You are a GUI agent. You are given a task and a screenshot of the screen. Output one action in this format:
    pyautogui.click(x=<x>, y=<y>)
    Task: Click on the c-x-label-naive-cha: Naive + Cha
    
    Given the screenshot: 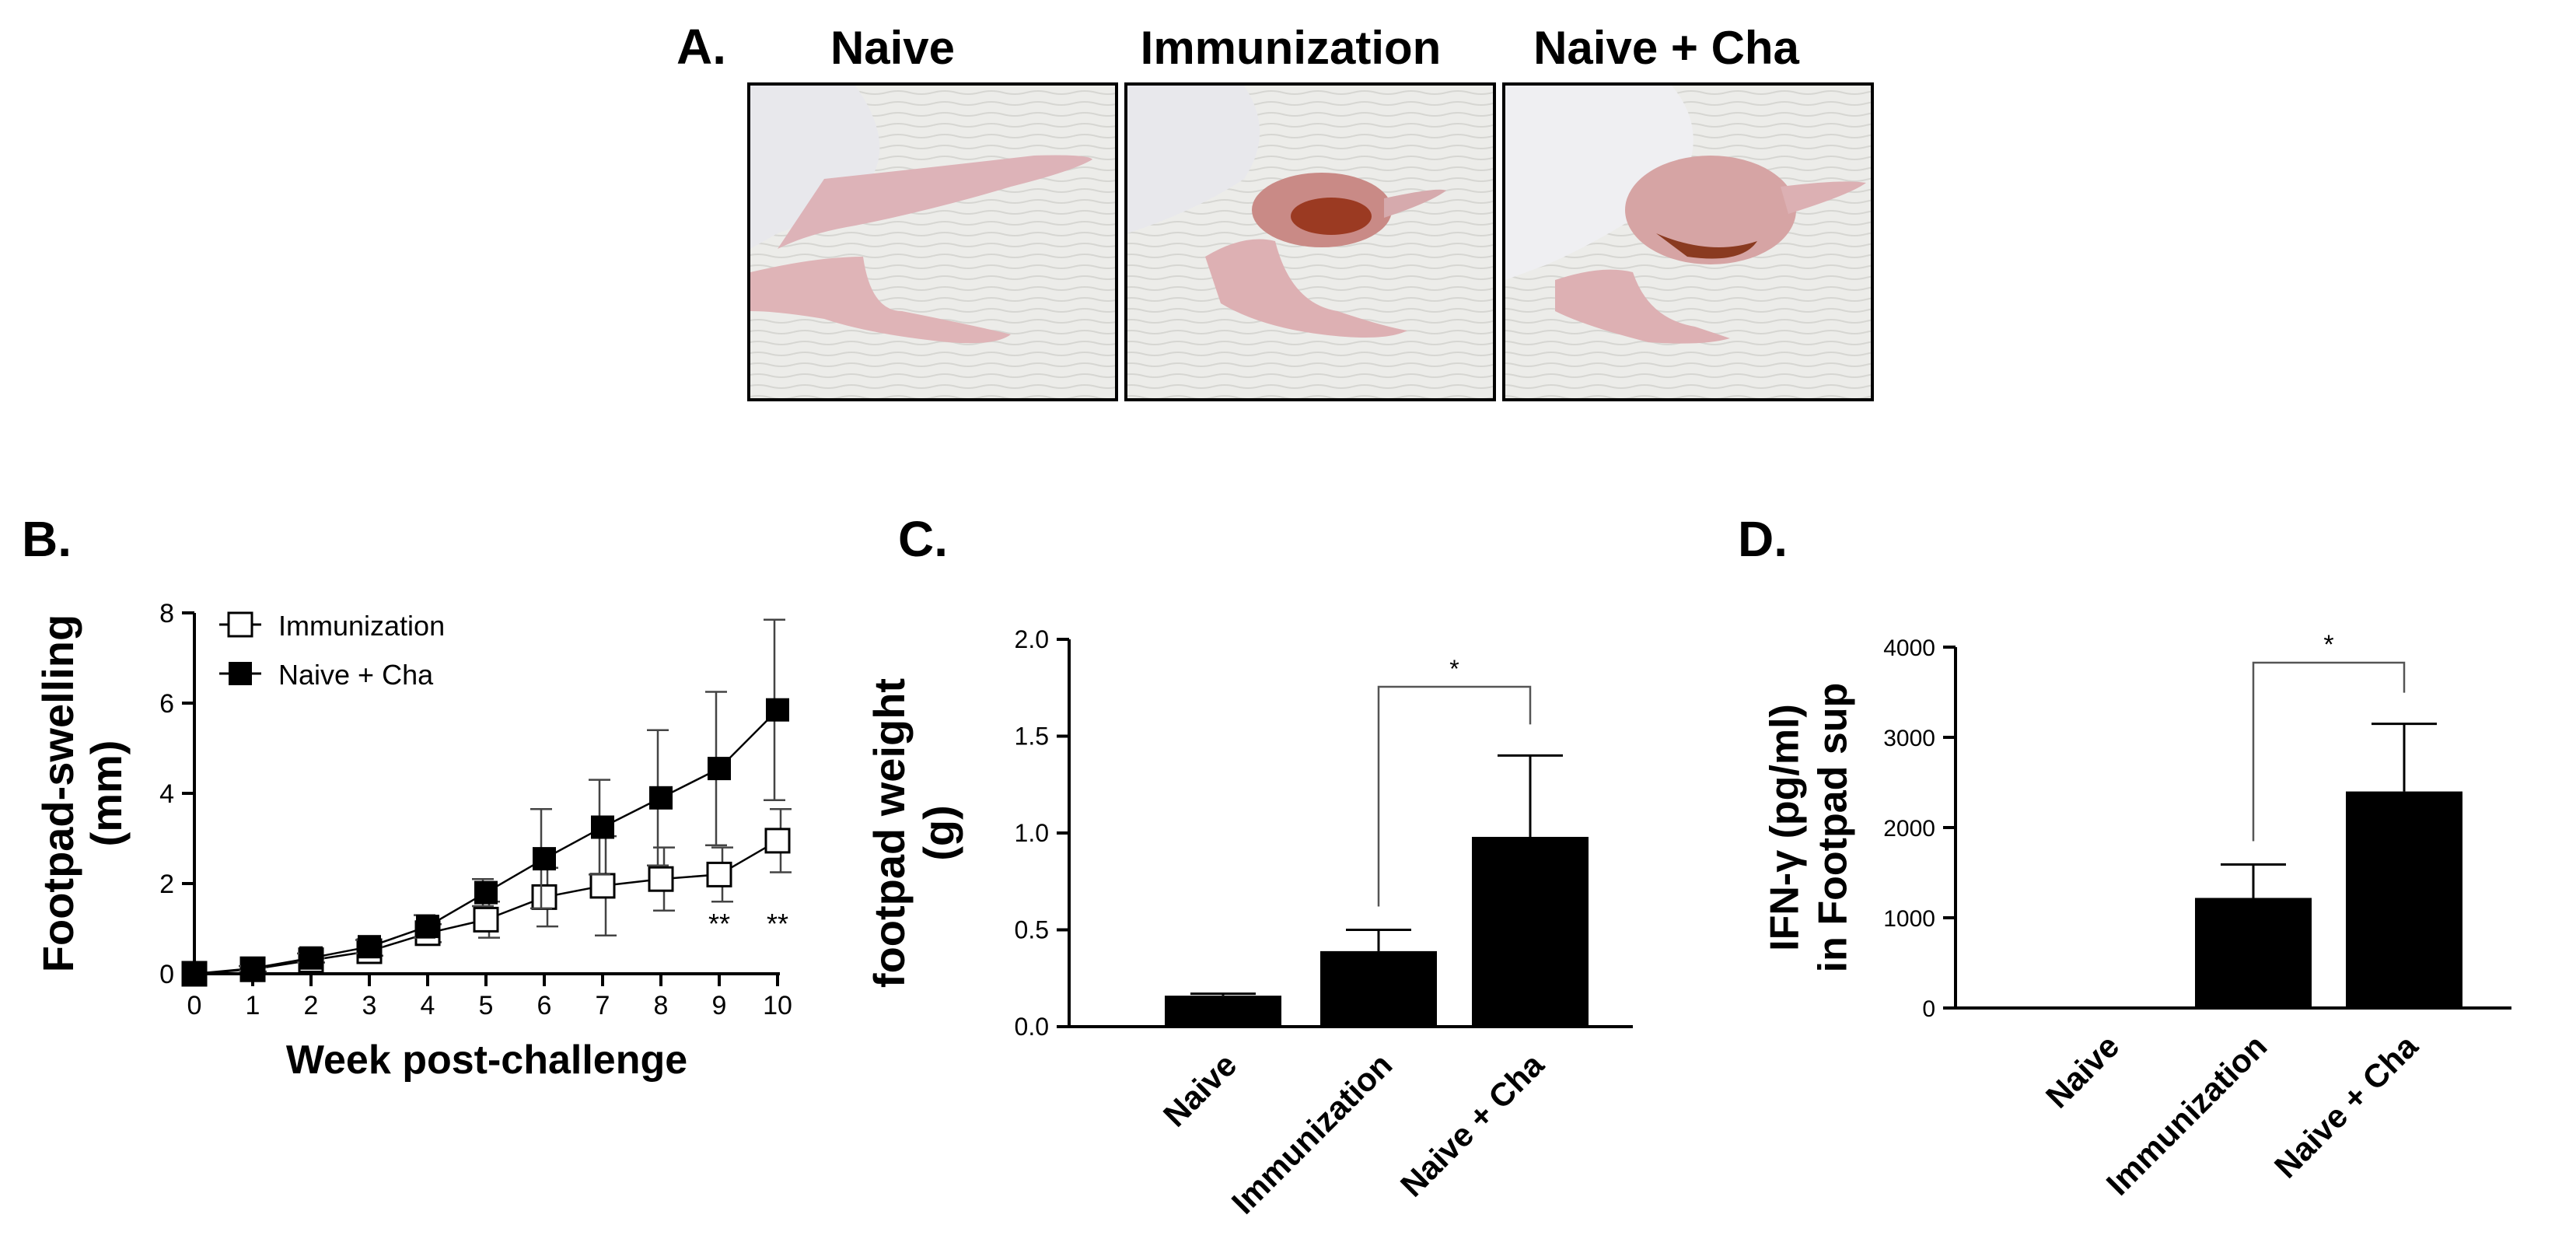 What is the action you would take?
    pyautogui.click(x=1472, y=1125)
    